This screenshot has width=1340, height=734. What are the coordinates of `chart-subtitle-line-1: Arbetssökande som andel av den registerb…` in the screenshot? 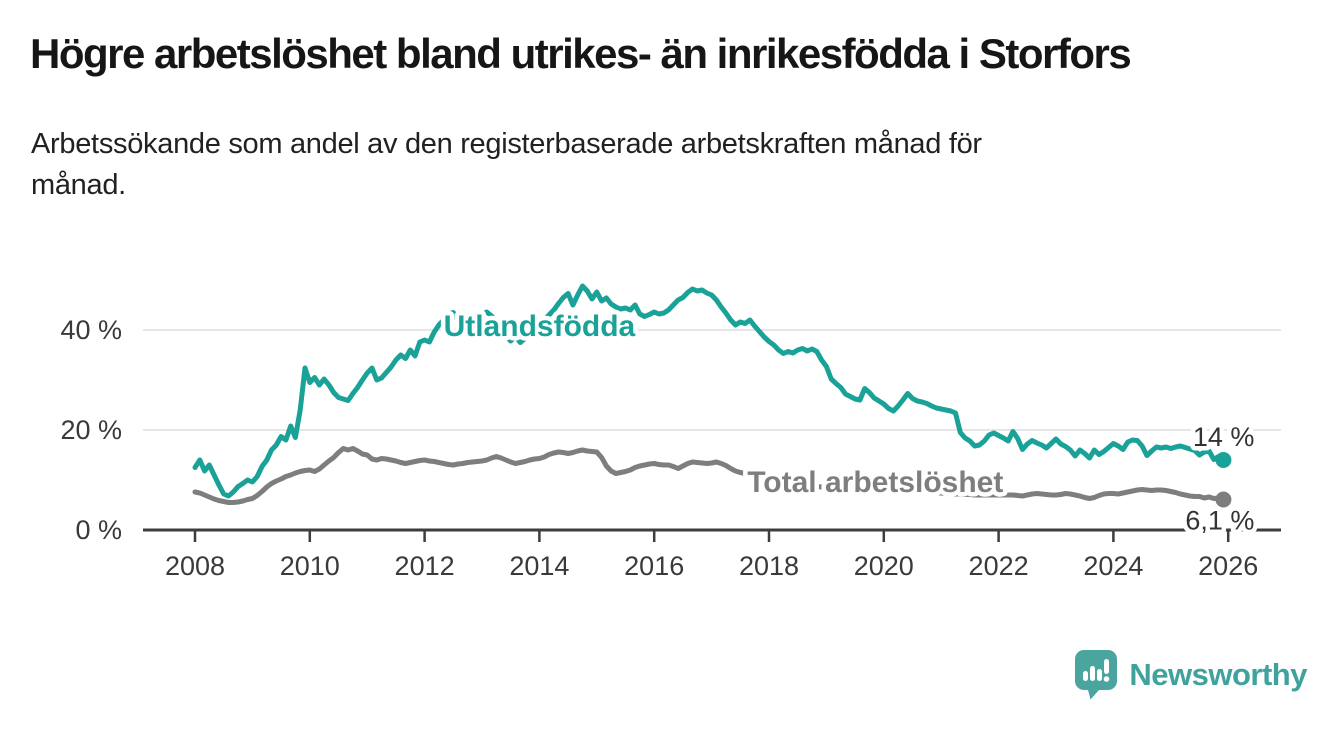 It's located at (506, 144).